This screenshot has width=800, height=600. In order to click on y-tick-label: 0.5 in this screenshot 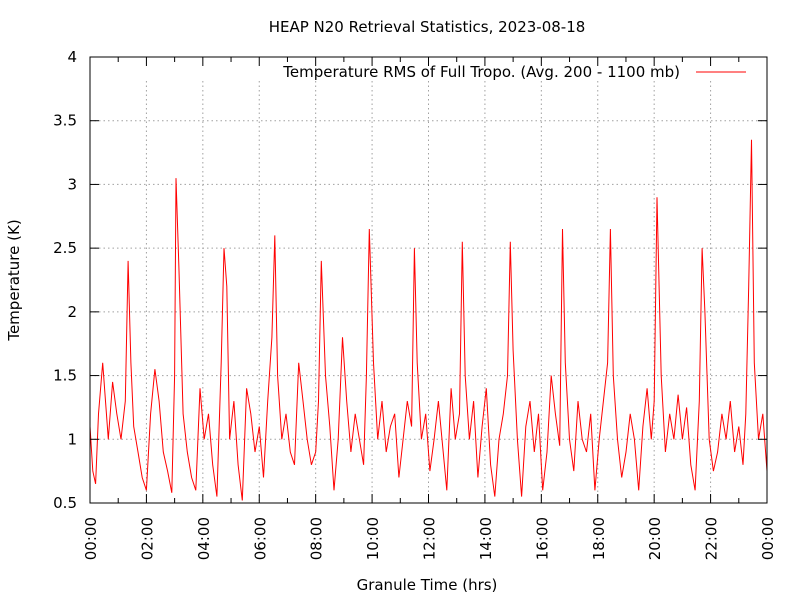, I will do `click(65, 503)`.